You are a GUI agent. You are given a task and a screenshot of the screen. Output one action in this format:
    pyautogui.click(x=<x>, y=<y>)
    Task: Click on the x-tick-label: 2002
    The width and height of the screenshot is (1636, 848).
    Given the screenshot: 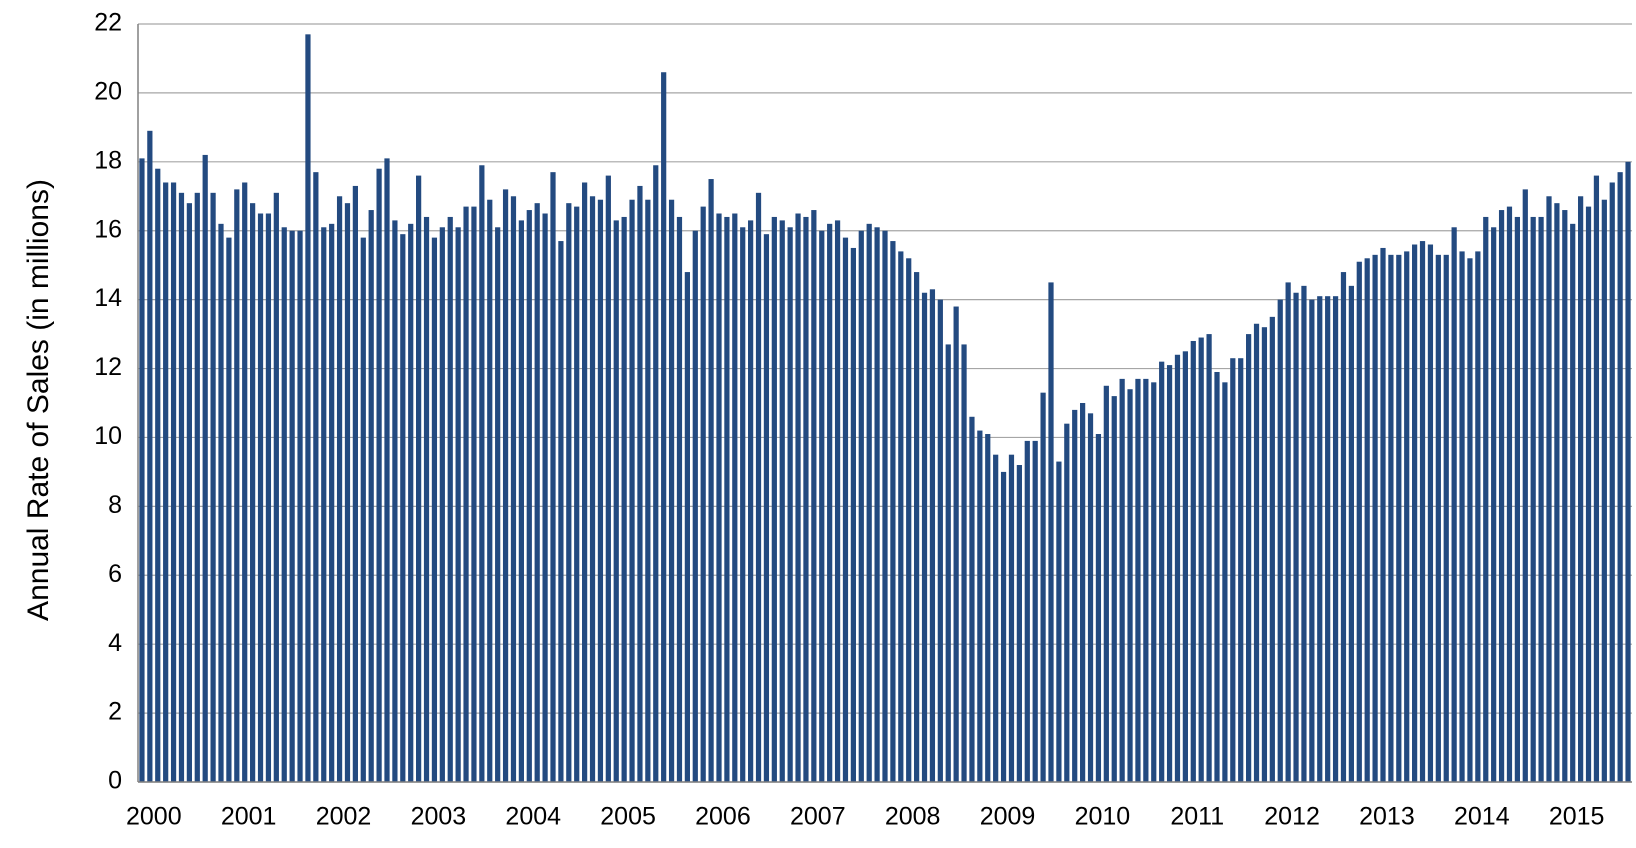 What is the action you would take?
    pyautogui.click(x=344, y=817)
    